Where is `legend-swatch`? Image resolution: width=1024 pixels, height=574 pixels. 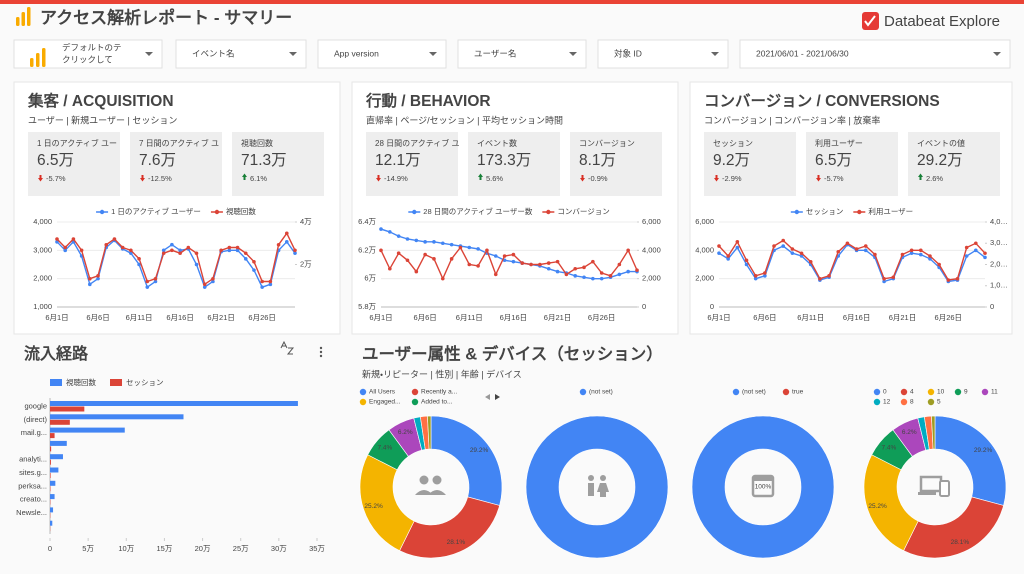 legend-swatch is located at coordinates (56, 382).